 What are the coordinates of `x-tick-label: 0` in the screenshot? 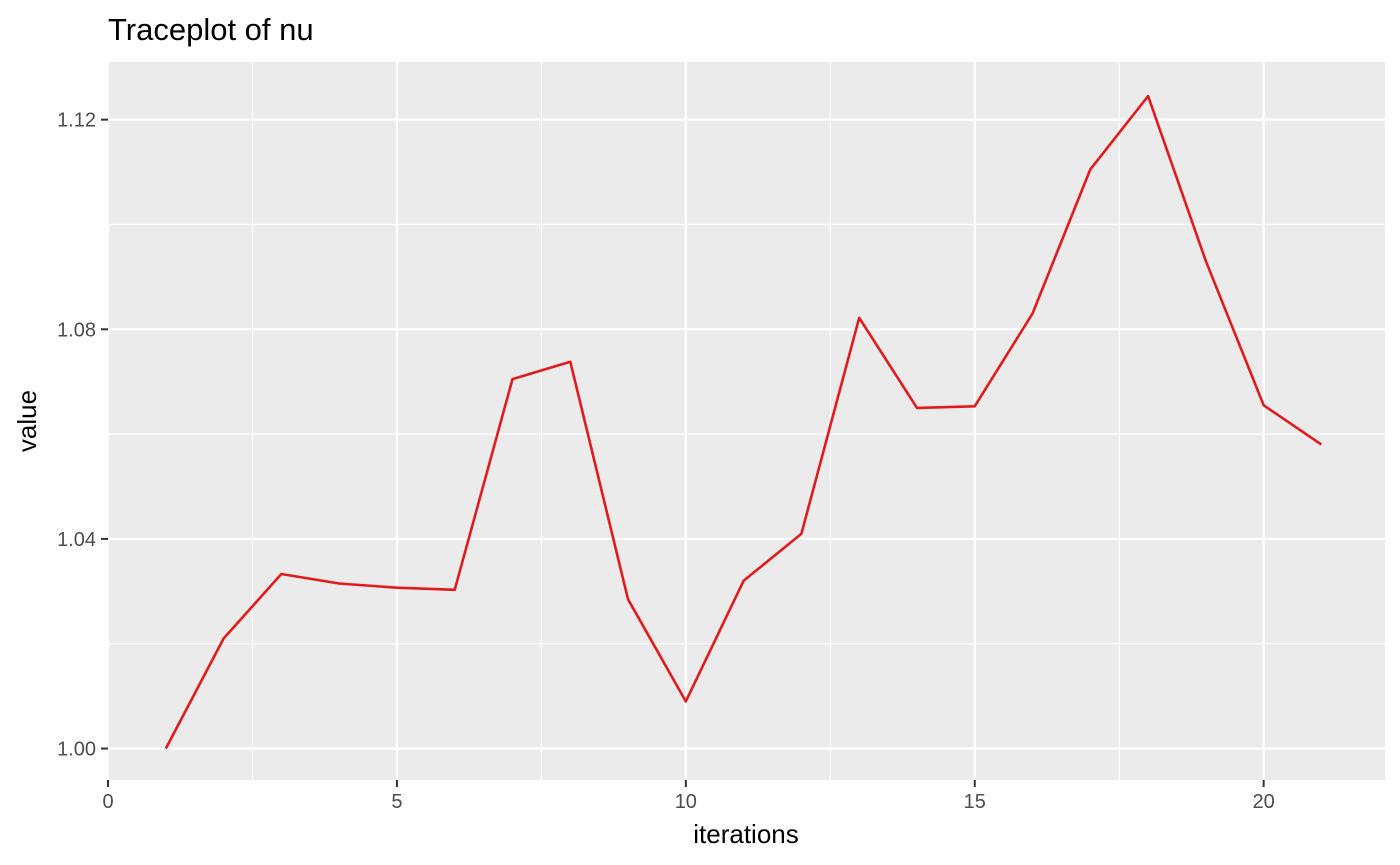 It's located at (107, 802).